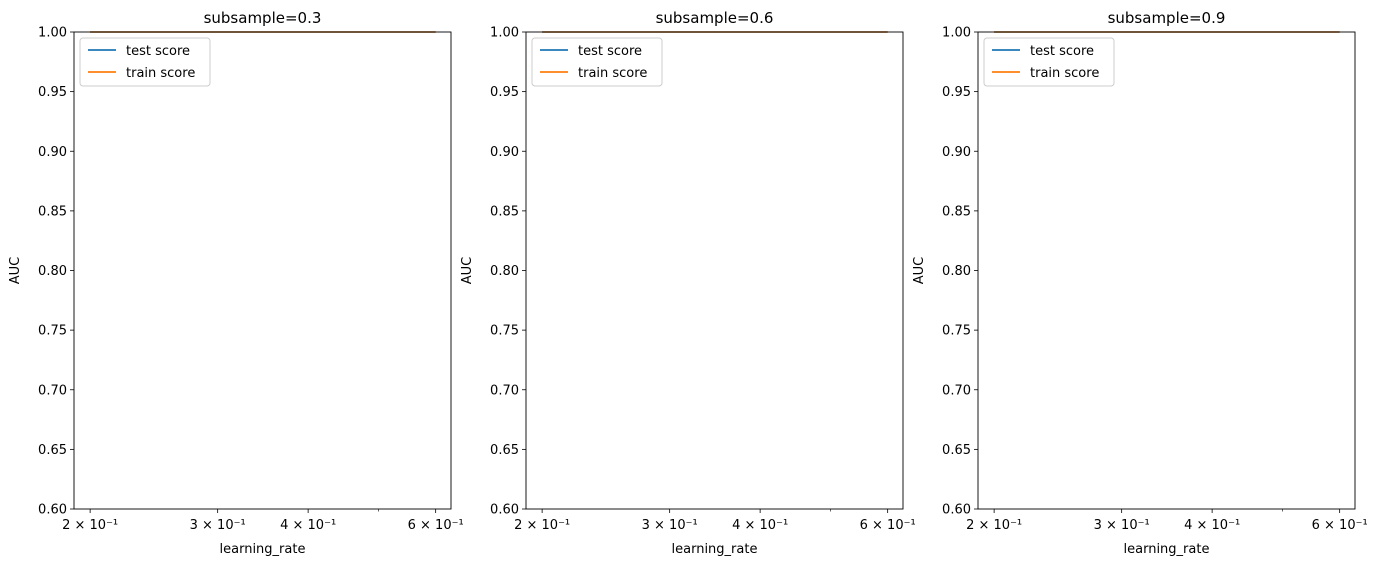 This screenshot has width=1378, height=586. I want to click on chart-title: subsample=0.3, so click(263, 18).